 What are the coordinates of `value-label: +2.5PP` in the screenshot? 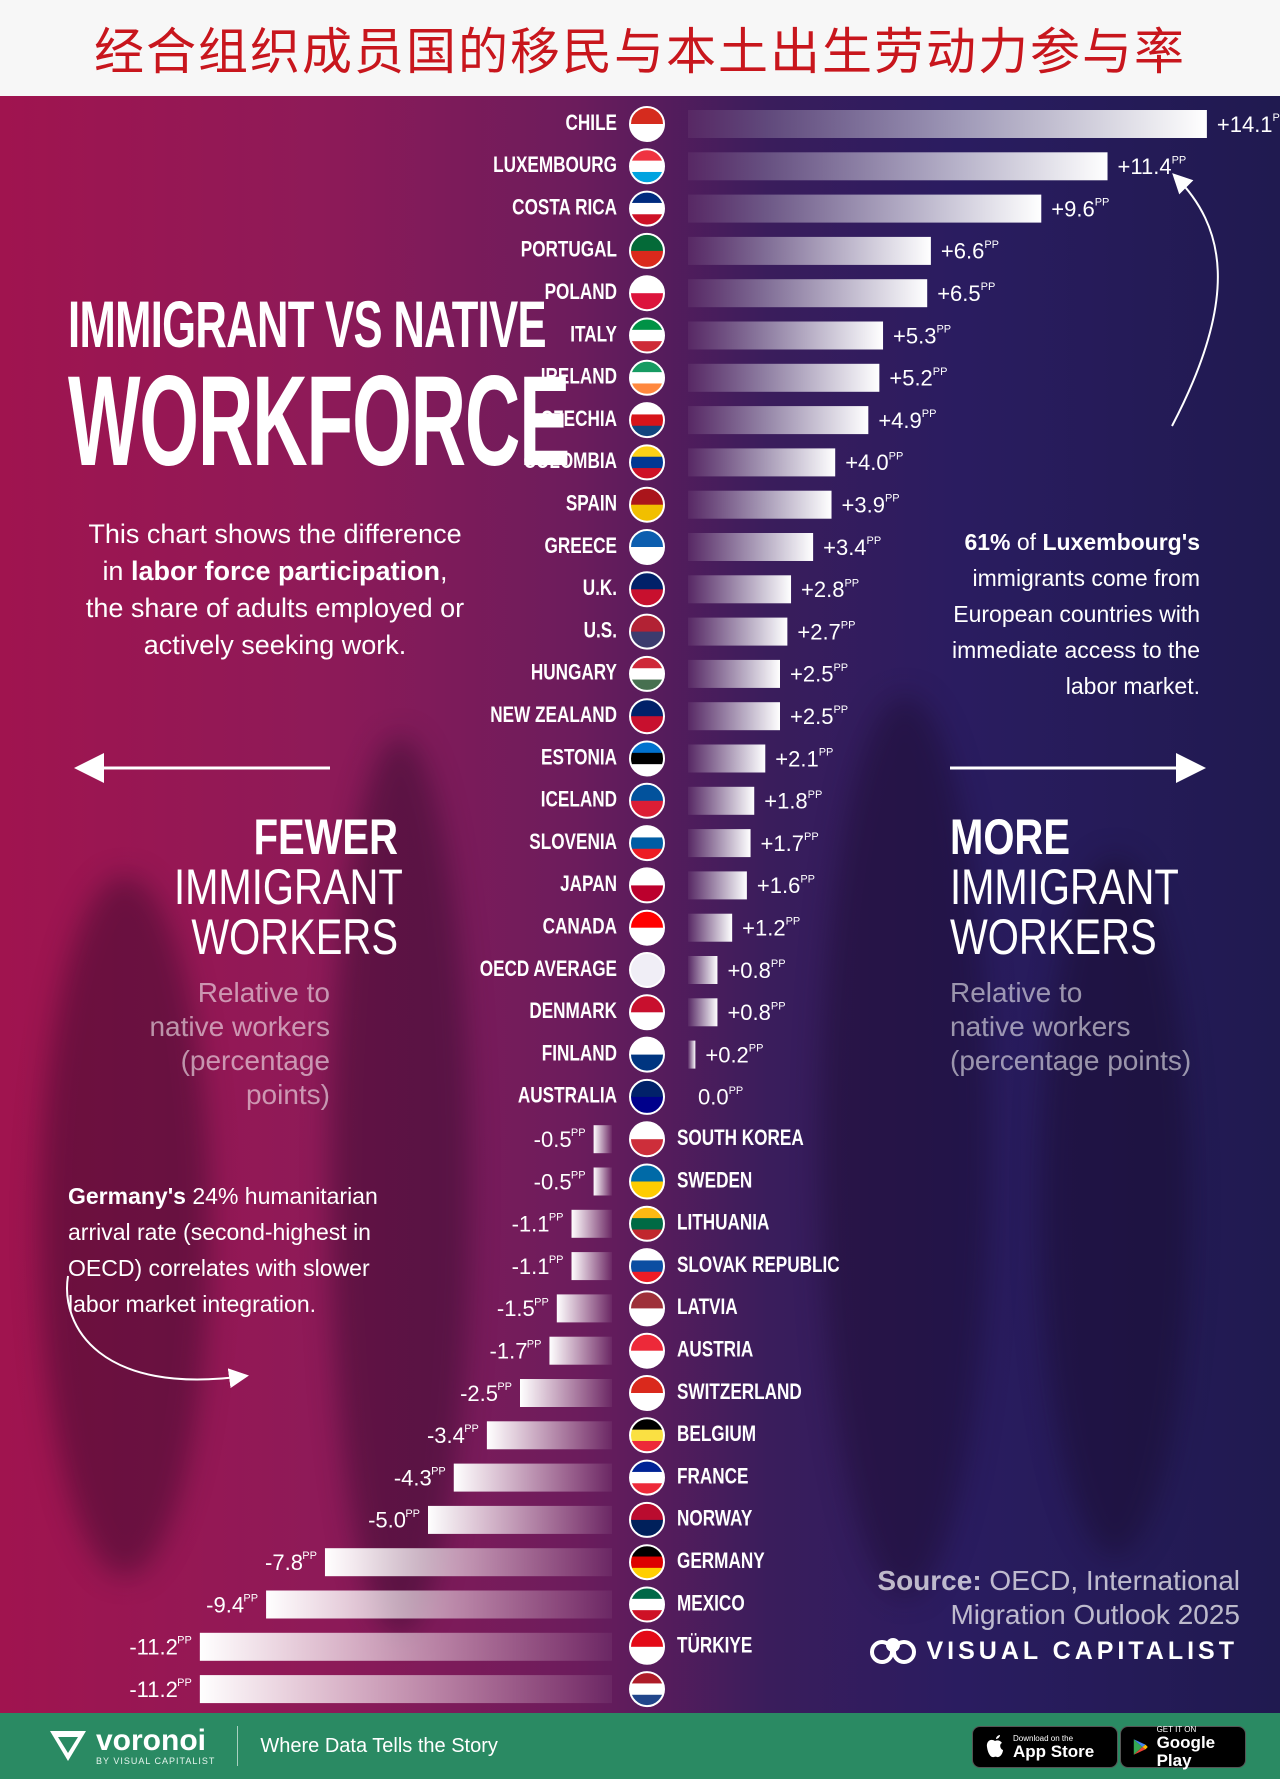 It's located at (819, 716).